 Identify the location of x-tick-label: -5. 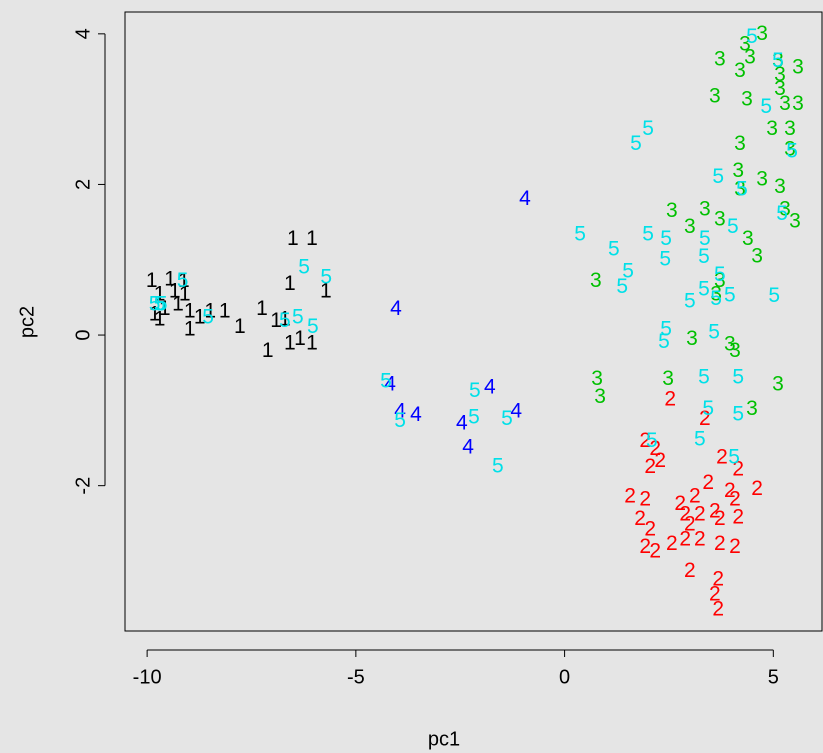
(356, 677).